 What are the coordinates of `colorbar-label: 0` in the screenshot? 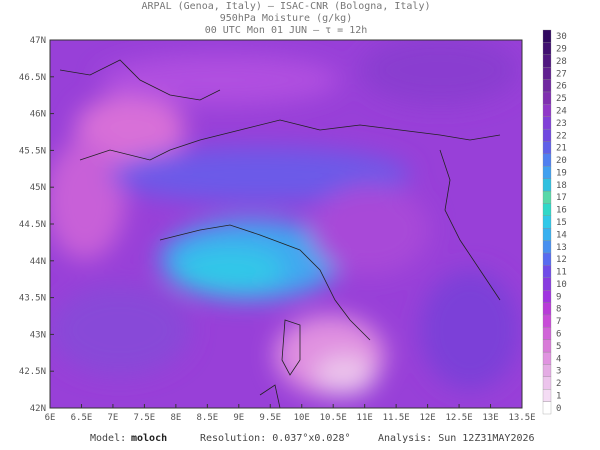 It's located at (558, 409).